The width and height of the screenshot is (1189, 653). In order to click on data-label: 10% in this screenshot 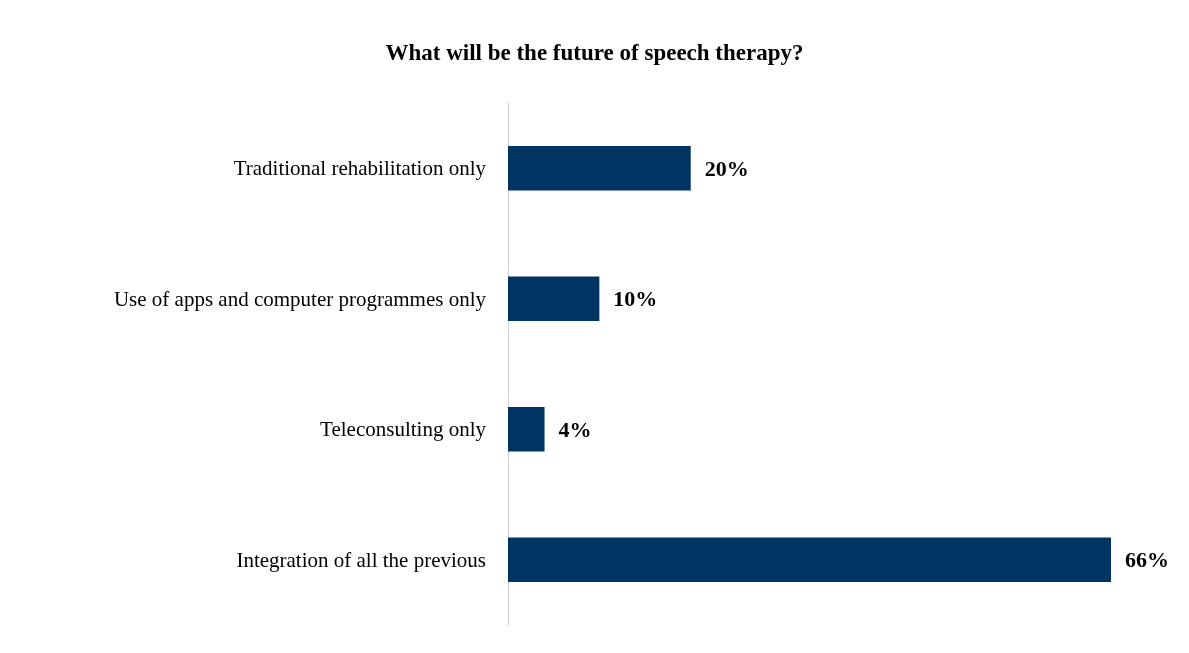, I will do `click(635, 299)`.